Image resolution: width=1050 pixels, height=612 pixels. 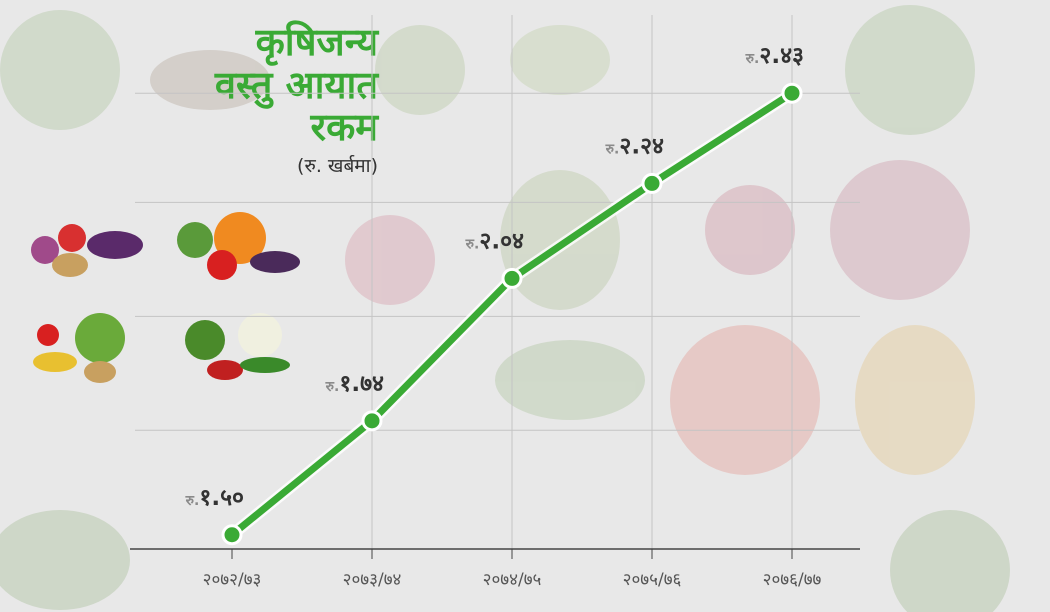 I want to click on title-line: कृषिजन्य, so click(x=317, y=43).